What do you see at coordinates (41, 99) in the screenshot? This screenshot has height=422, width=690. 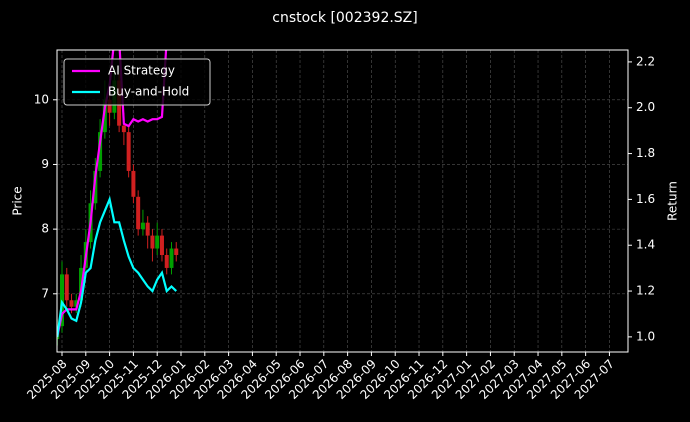 I see `y-tick-label: 10` at bounding box center [41, 99].